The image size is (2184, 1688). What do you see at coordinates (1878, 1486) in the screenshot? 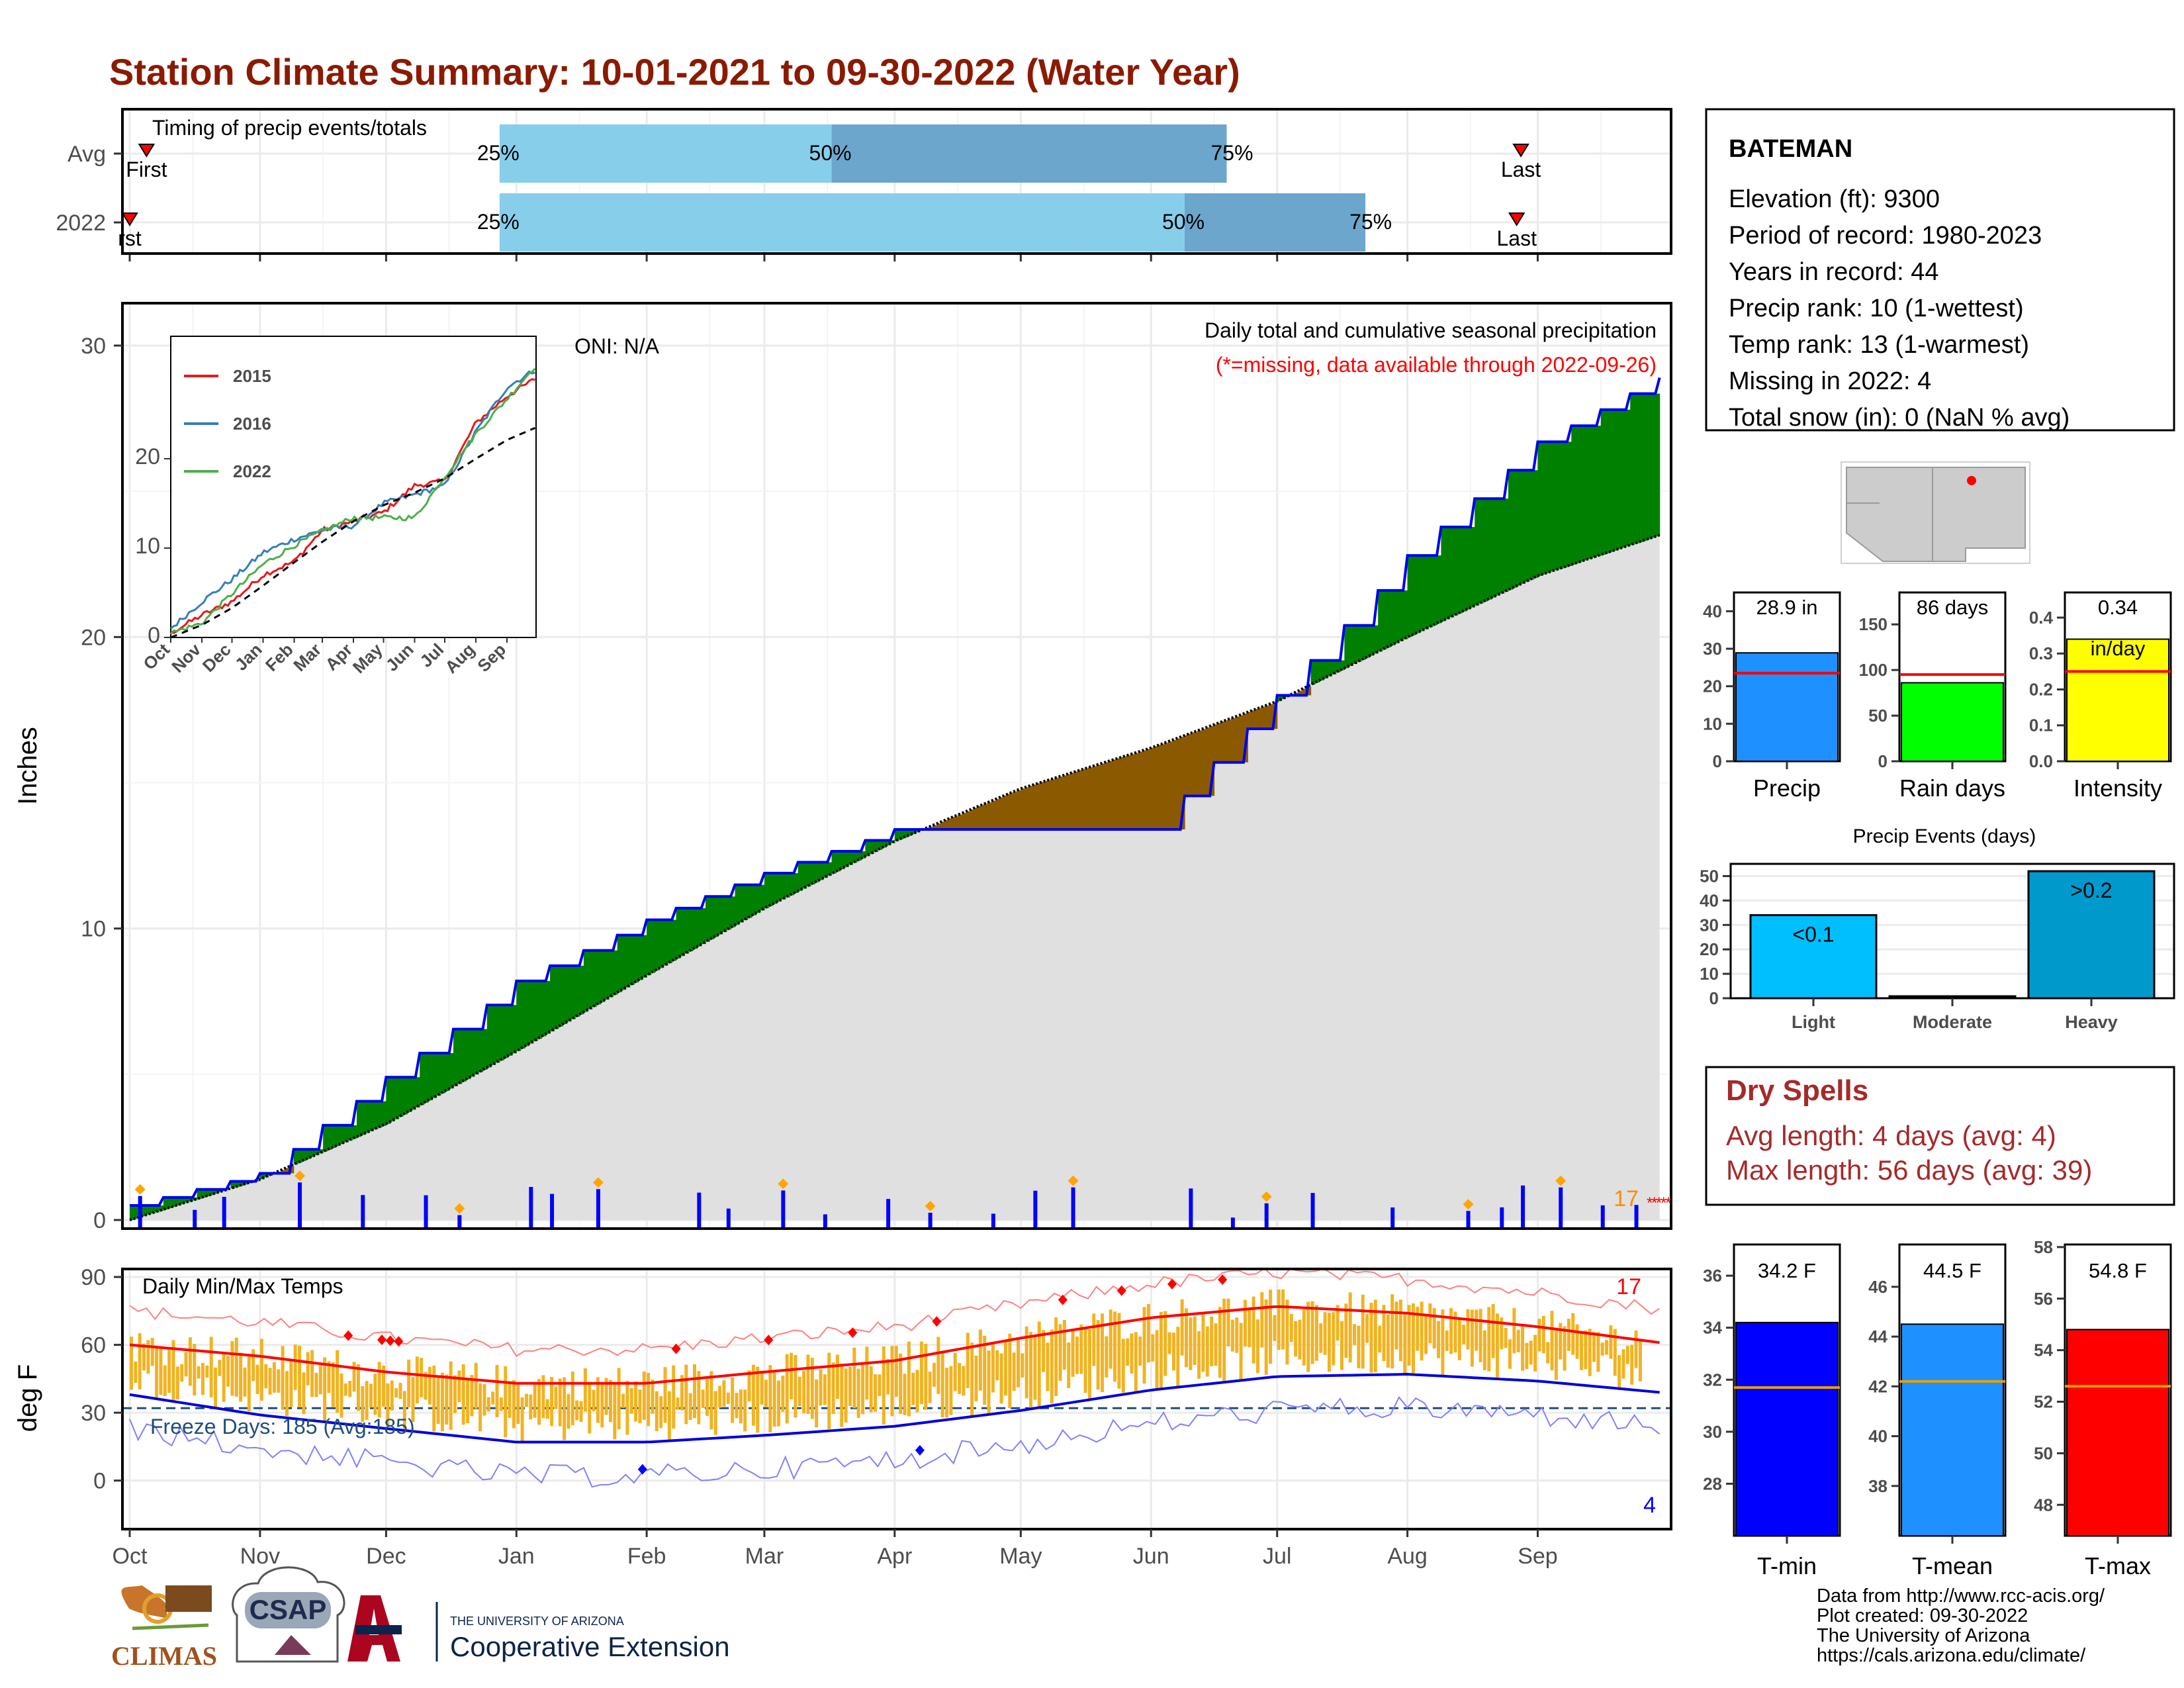
I see `temp-bar-y-tick-label: 38` at bounding box center [1878, 1486].